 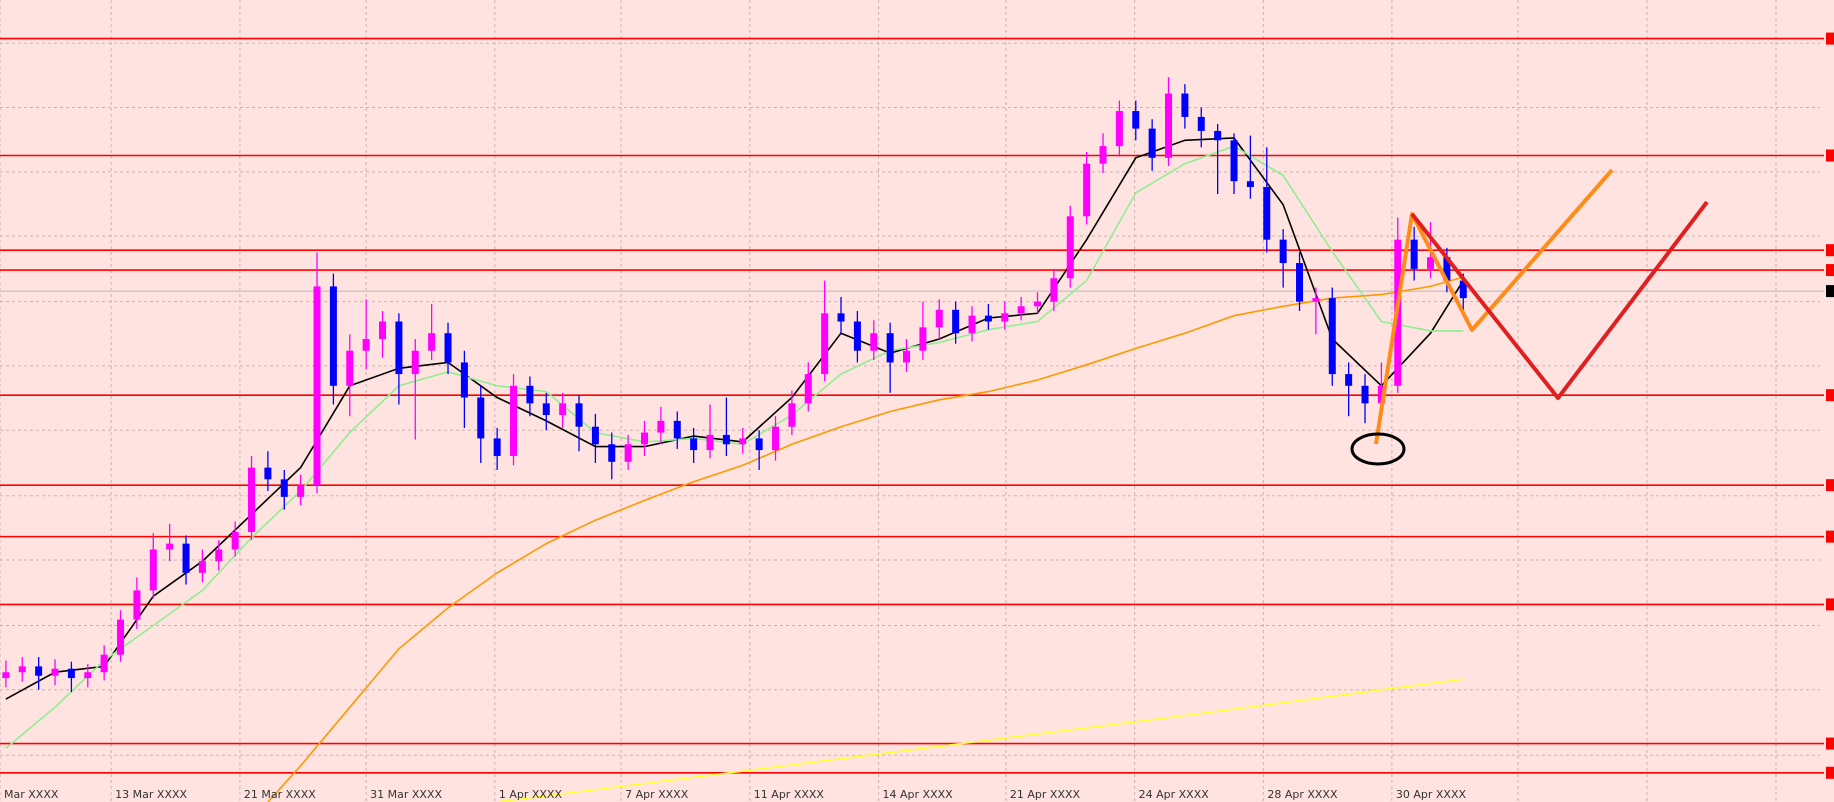 I want to click on x-tick-label: 14 Apr XXXX, so click(x=918, y=794).